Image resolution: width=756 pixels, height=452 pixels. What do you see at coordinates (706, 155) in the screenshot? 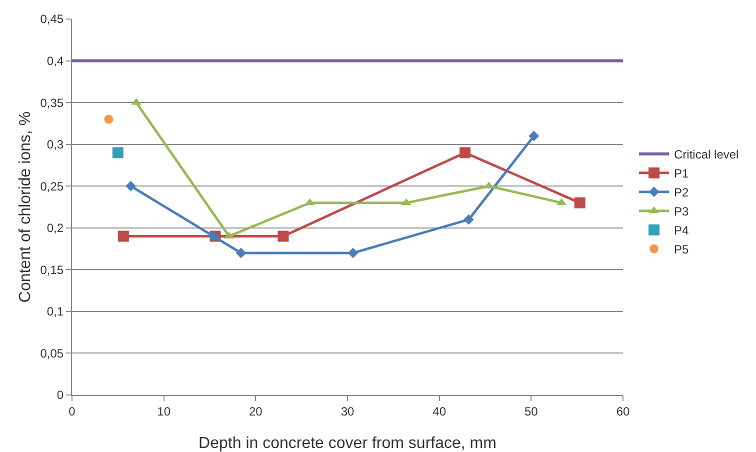
I see `legend-label: Critical level` at bounding box center [706, 155].